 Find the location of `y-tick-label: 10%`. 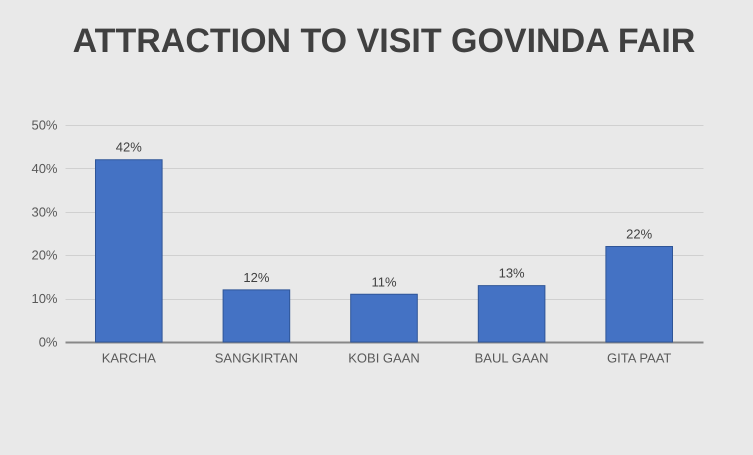

y-tick-label: 10% is located at coordinates (44, 298).